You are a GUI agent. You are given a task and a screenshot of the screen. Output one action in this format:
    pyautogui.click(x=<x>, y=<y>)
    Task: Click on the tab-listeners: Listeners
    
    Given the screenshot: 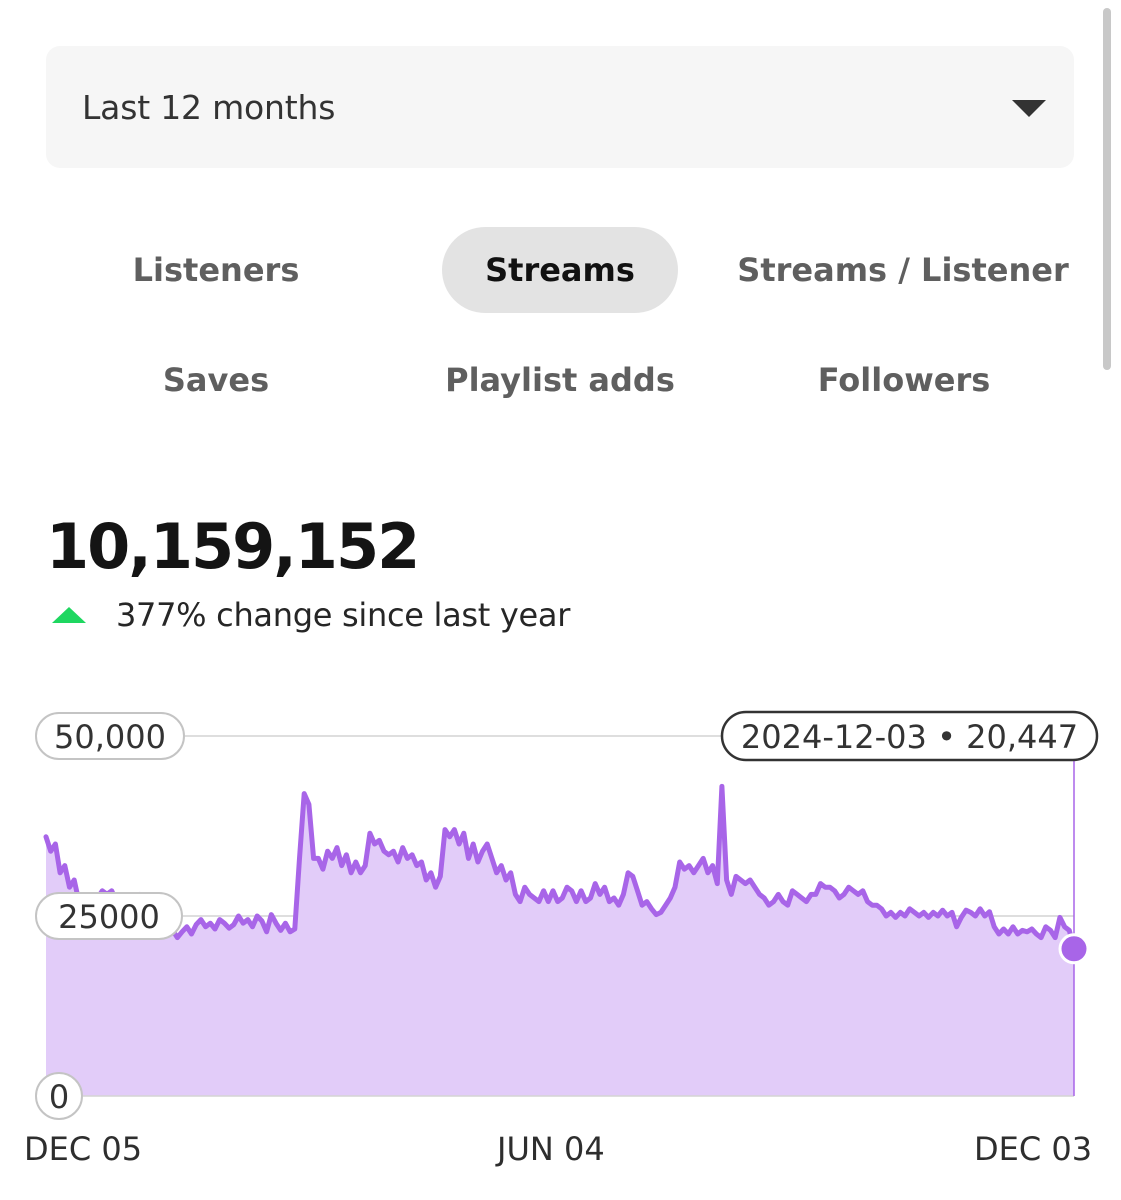 What is the action you would take?
    pyautogui.click(x=216, y=270)
    